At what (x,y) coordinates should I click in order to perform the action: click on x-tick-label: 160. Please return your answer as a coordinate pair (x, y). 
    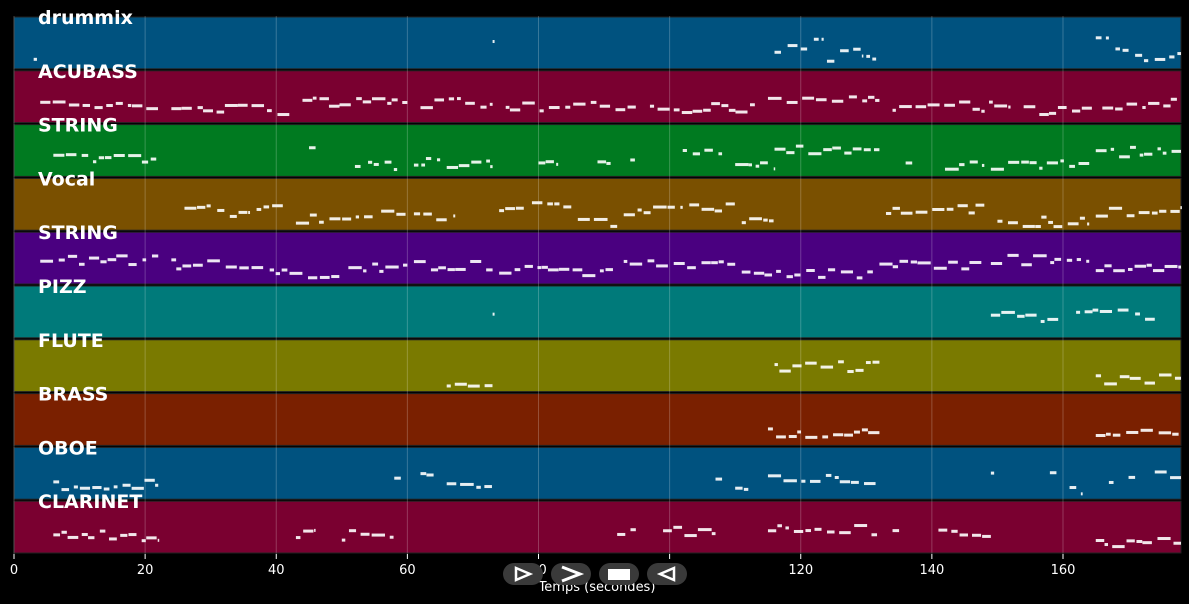
    Looking at the image, I should click on (1063, 570).